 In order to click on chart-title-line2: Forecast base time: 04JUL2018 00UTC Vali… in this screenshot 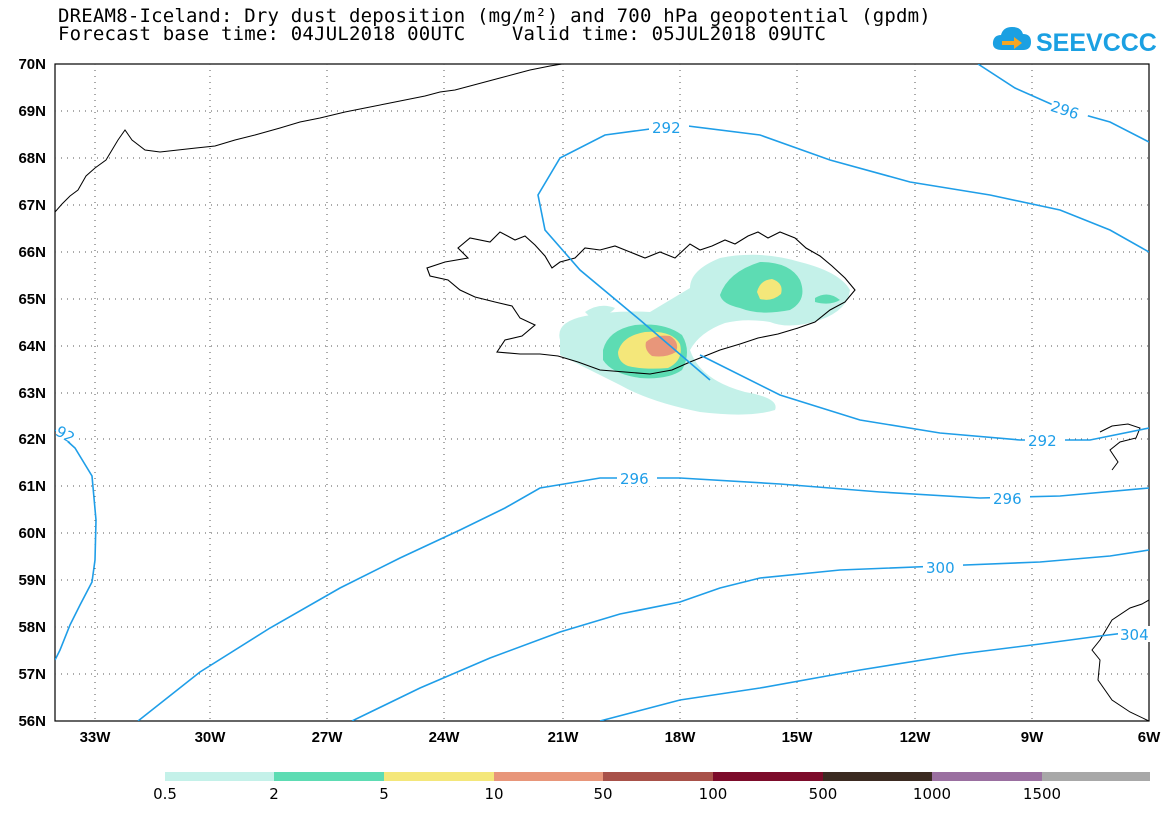, I will do `click(442, 34)`.